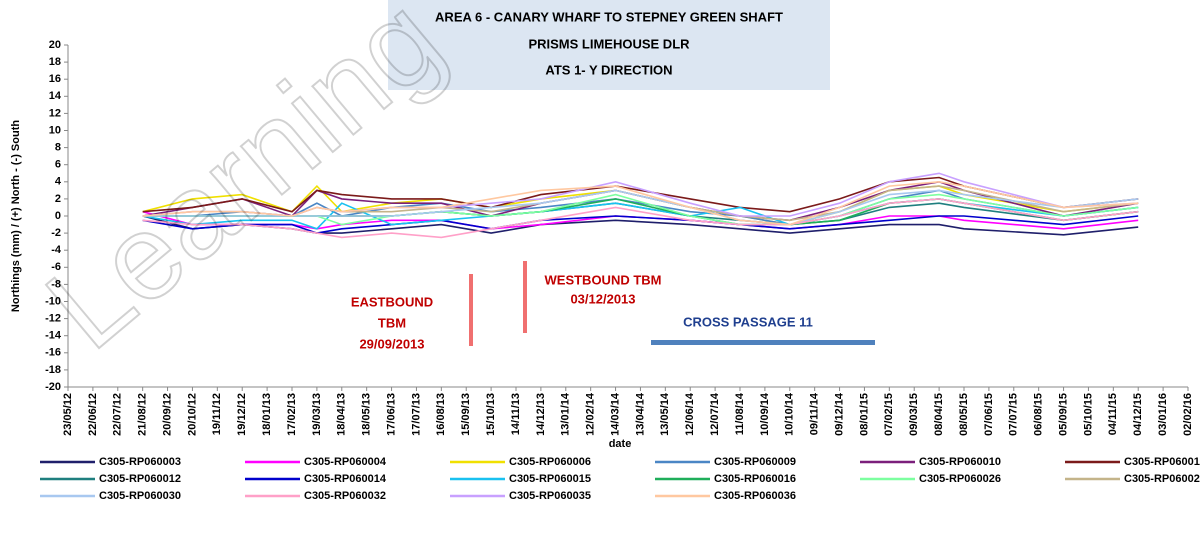 The width and height of the screenshot is (1200, 543). I want to click on title-box, so click(609, 45).